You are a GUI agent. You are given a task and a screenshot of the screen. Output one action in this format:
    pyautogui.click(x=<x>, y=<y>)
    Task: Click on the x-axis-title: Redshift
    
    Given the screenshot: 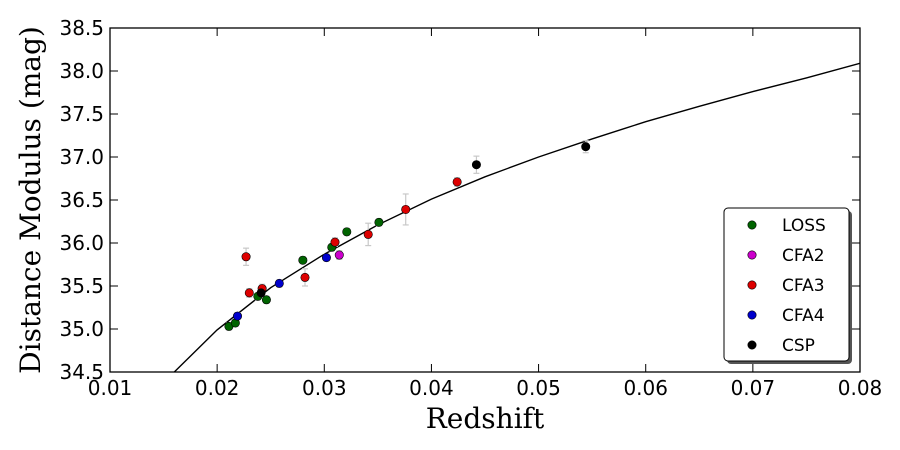 What is the action you would take?
    pyautogui.click(x=485, y=418)
    